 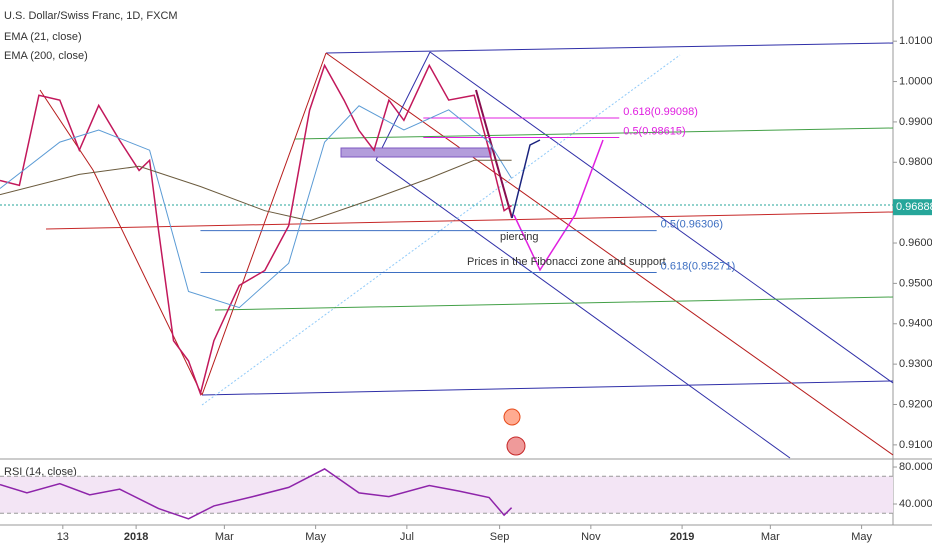 What do you see at coordinates (591, 537) in the screenshot?
I see `x-tick-label: Nov` at bounding box center [591, 537].